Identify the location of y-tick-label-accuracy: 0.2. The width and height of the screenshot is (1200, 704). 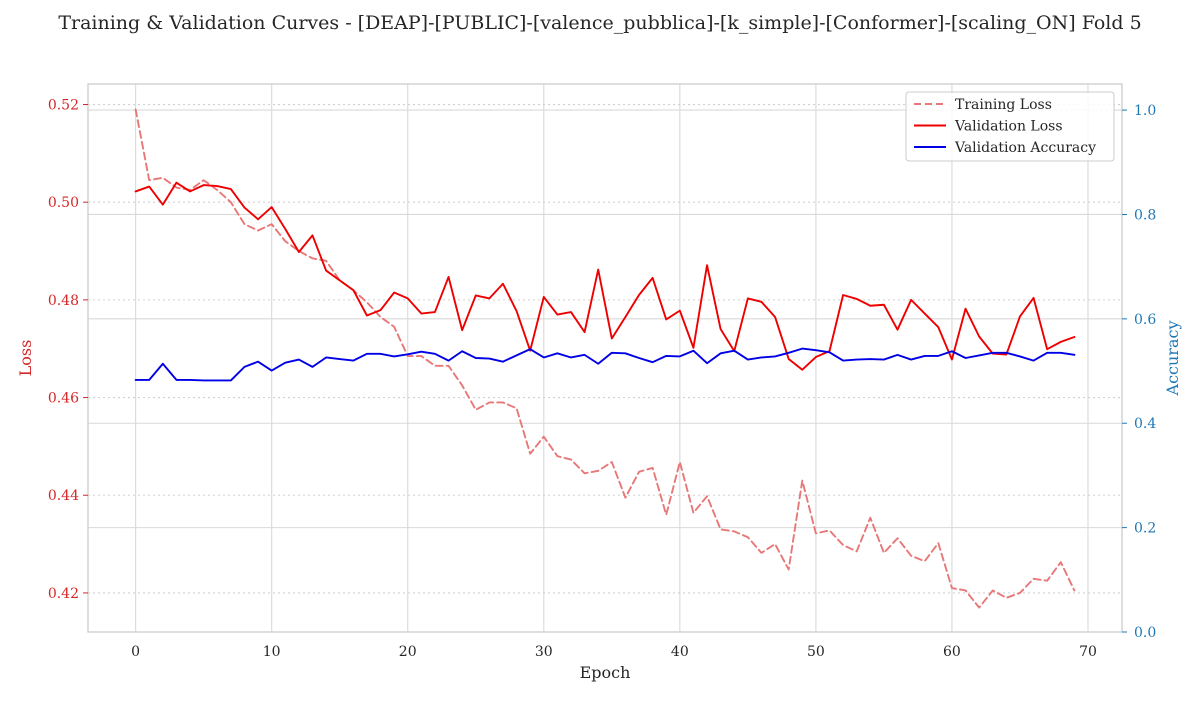
(1145, 529).